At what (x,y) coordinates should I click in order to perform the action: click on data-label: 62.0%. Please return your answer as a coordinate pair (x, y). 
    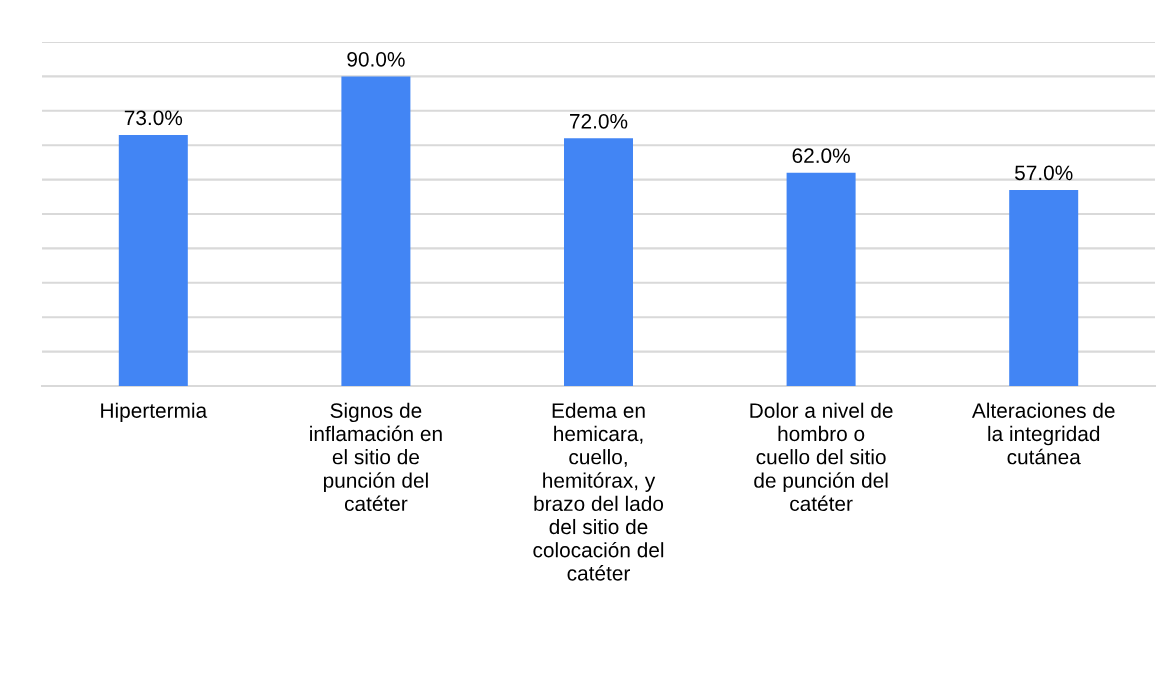
    Looking at the image, I should click on (821, 156).